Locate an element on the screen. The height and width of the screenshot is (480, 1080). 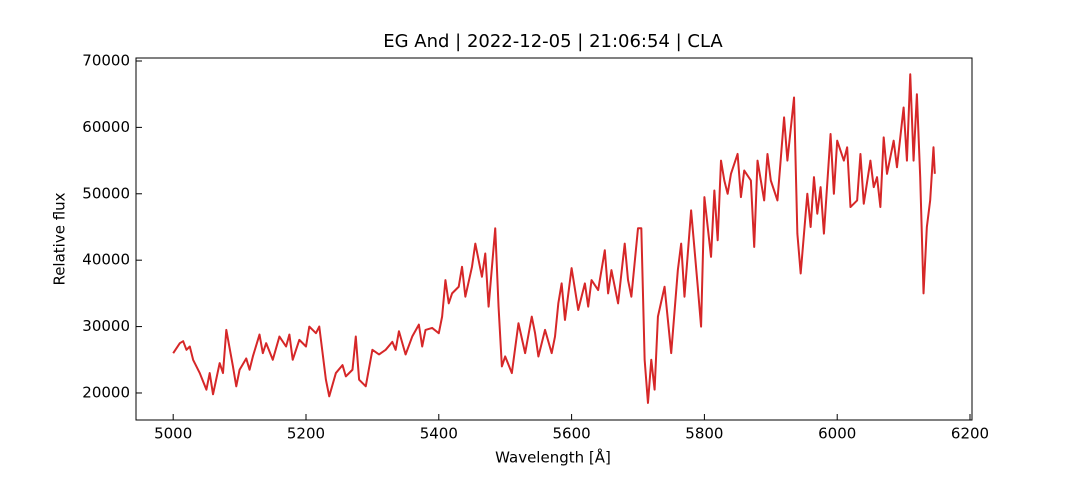
x-tick-label: 5400 is located at coordinates (439, 434).